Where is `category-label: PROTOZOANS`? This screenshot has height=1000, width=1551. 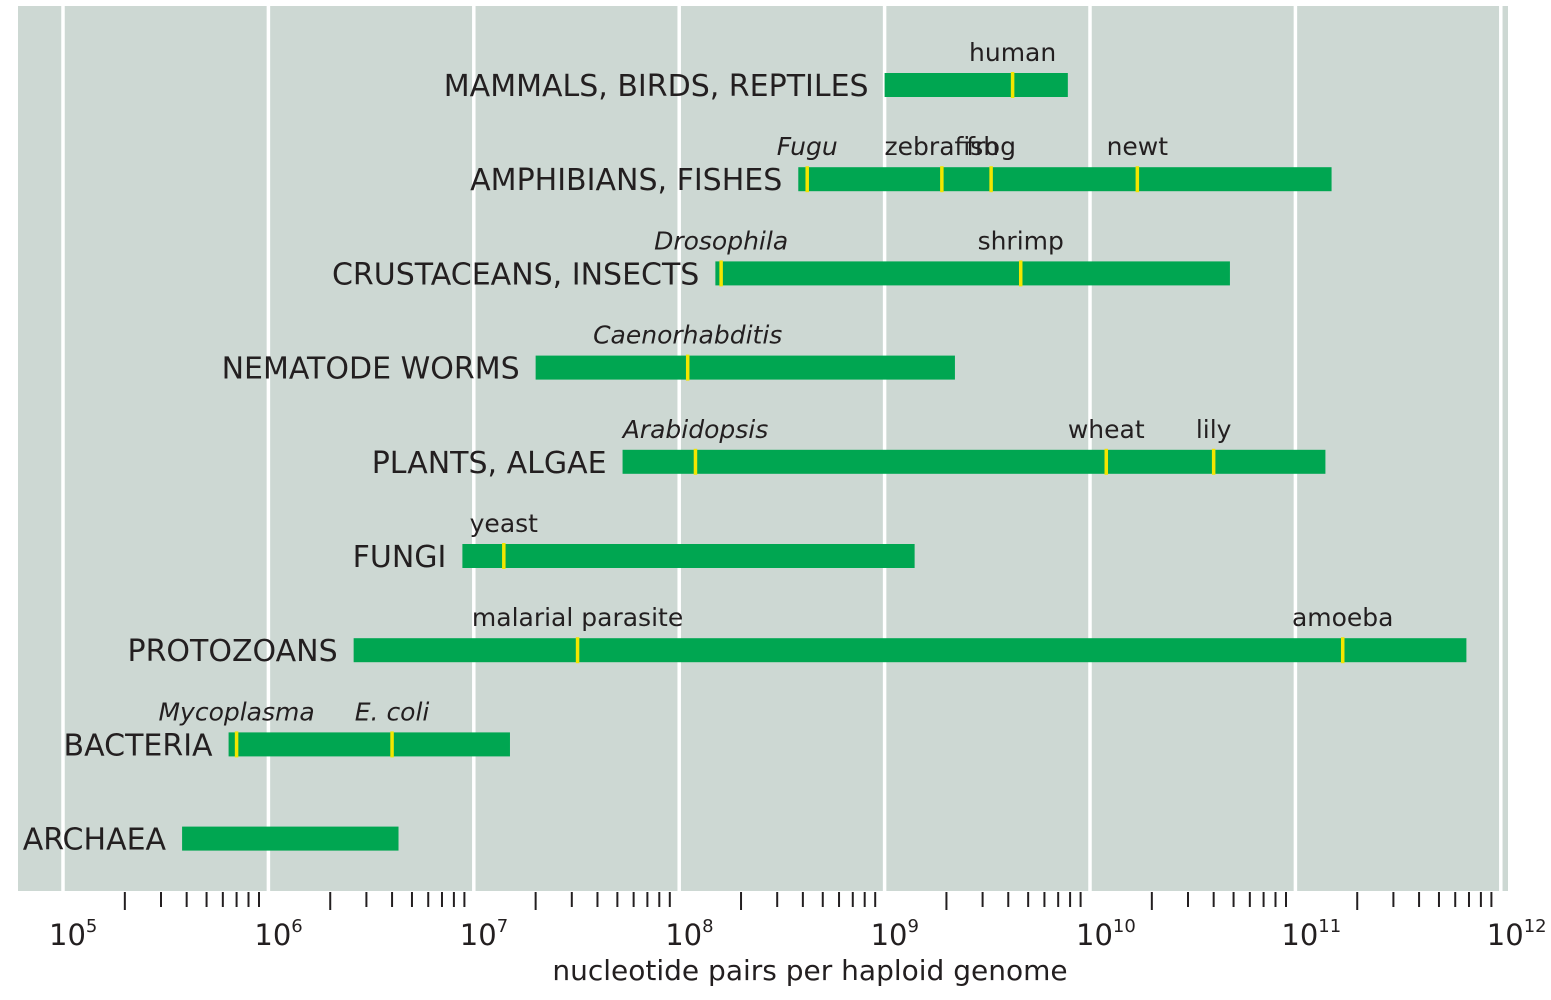
category-label: PROTOZOANS is located at coordinates (232, 651).